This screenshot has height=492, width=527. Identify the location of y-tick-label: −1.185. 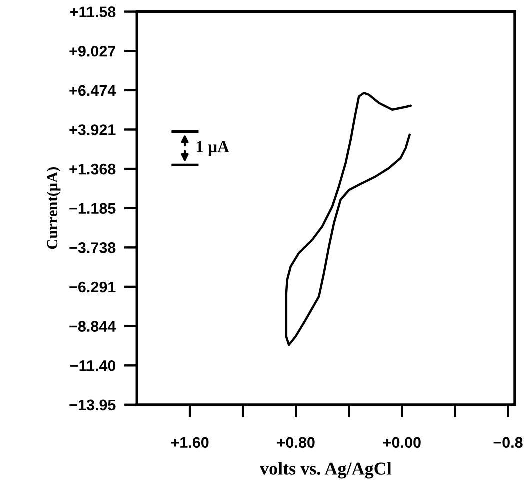
(93, 208).